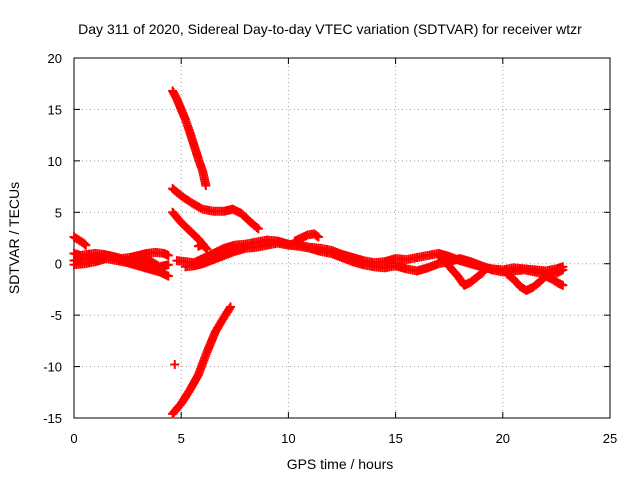 The image size is (640, 480). Describe the element at coordinates (55, 161) in the screenshot. I see `y-tick-label: 10` at that location.